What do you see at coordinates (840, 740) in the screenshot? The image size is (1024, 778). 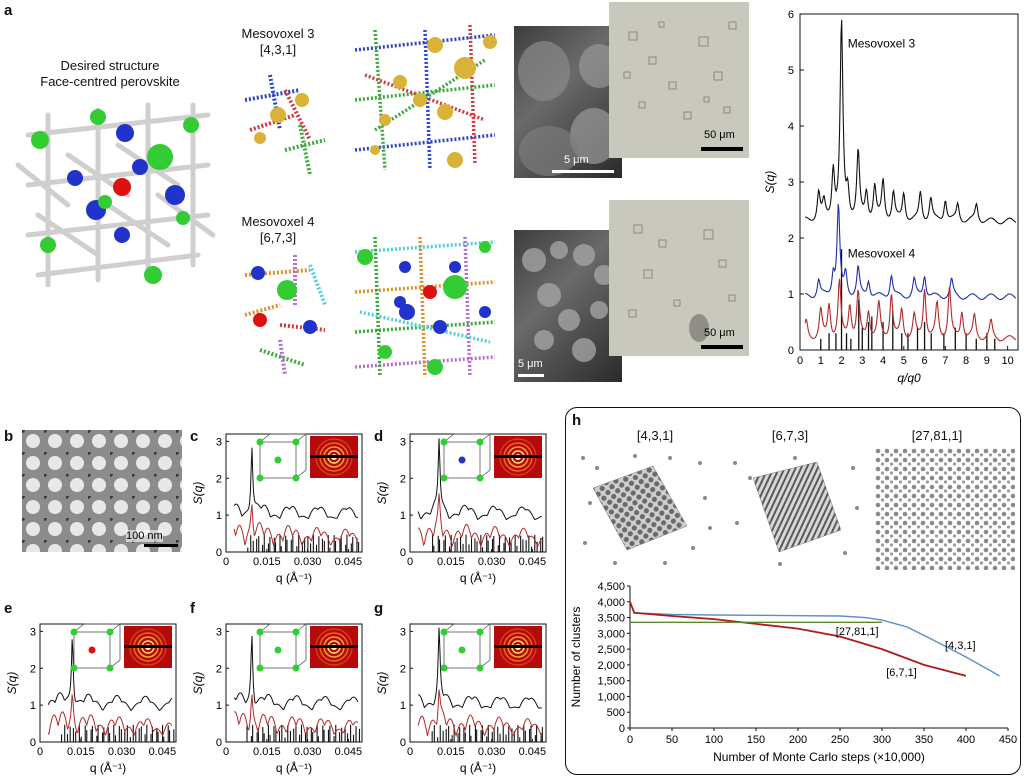 I see `x-tick-label: 250` at bounding box center [840, 740].